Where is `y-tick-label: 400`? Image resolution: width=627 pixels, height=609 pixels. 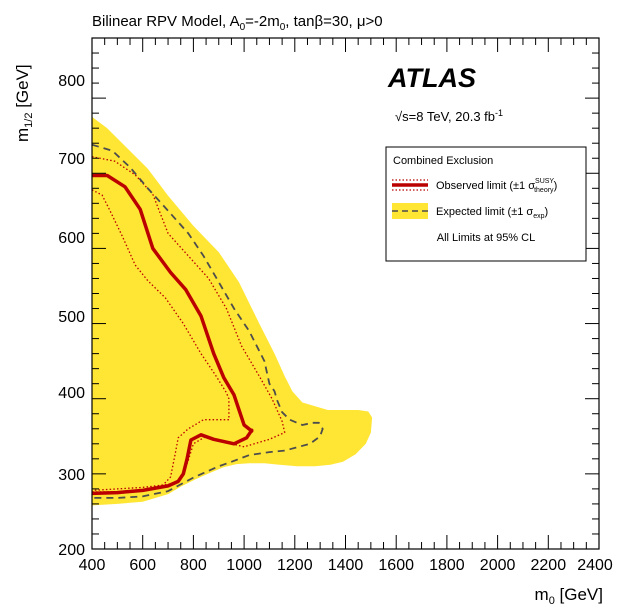 y-tick-label: 400 is located at coordinates (71, 393).